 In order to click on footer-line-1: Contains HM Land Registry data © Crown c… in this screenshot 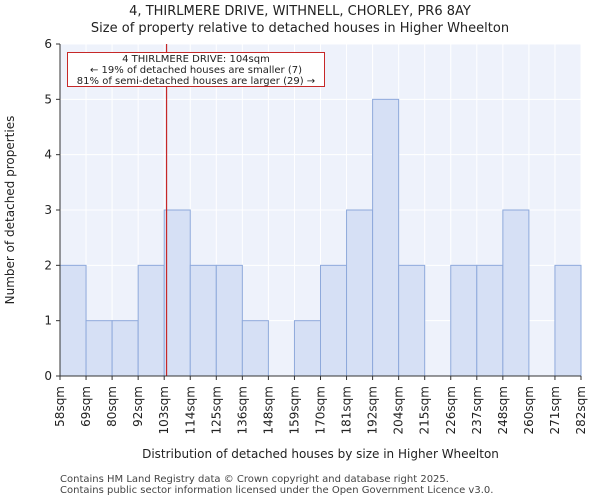, I will do `click(254, 479)`.